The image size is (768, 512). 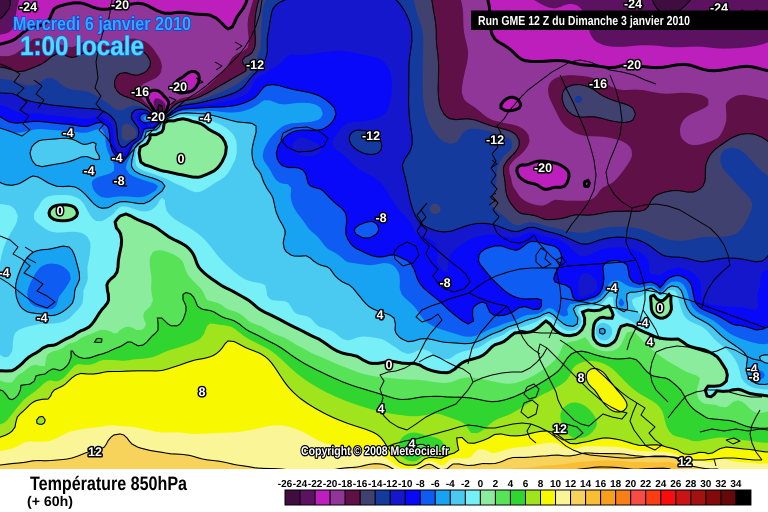 I want to click on svg-text: Copyright © 2008 Meteociel.fr, so click(x=375, y=451).